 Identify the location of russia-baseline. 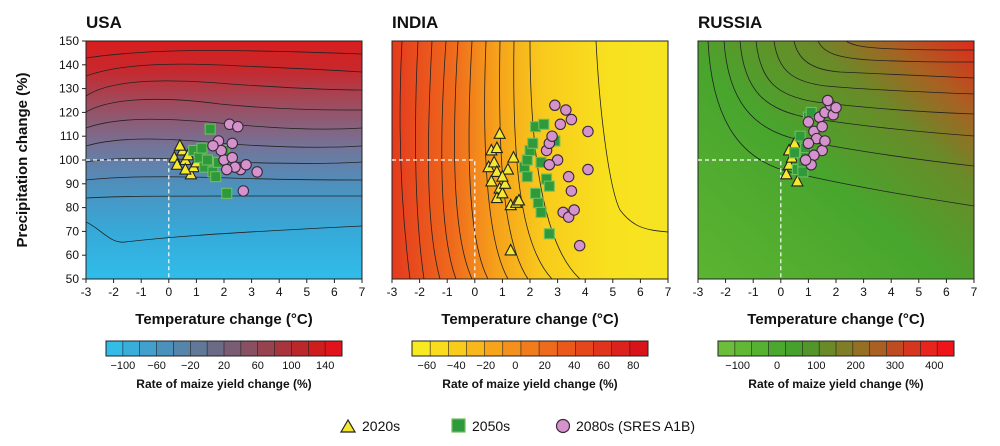
(740, 219).